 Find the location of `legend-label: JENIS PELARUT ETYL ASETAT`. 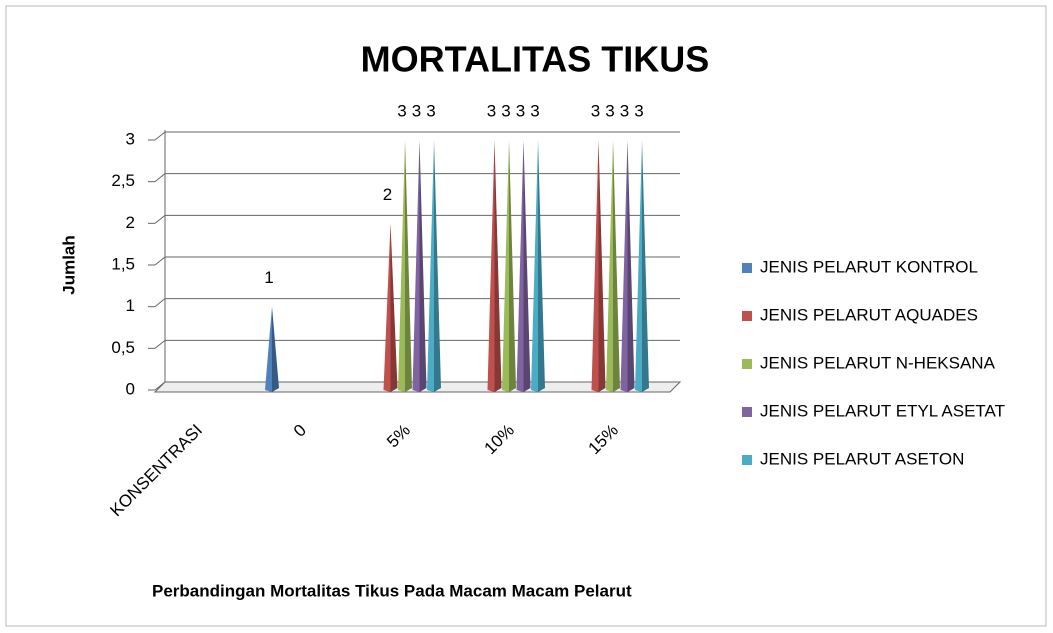

legend-label: JENIS PELARUT ETYL ASETAT is located at coordinates (882, 410).